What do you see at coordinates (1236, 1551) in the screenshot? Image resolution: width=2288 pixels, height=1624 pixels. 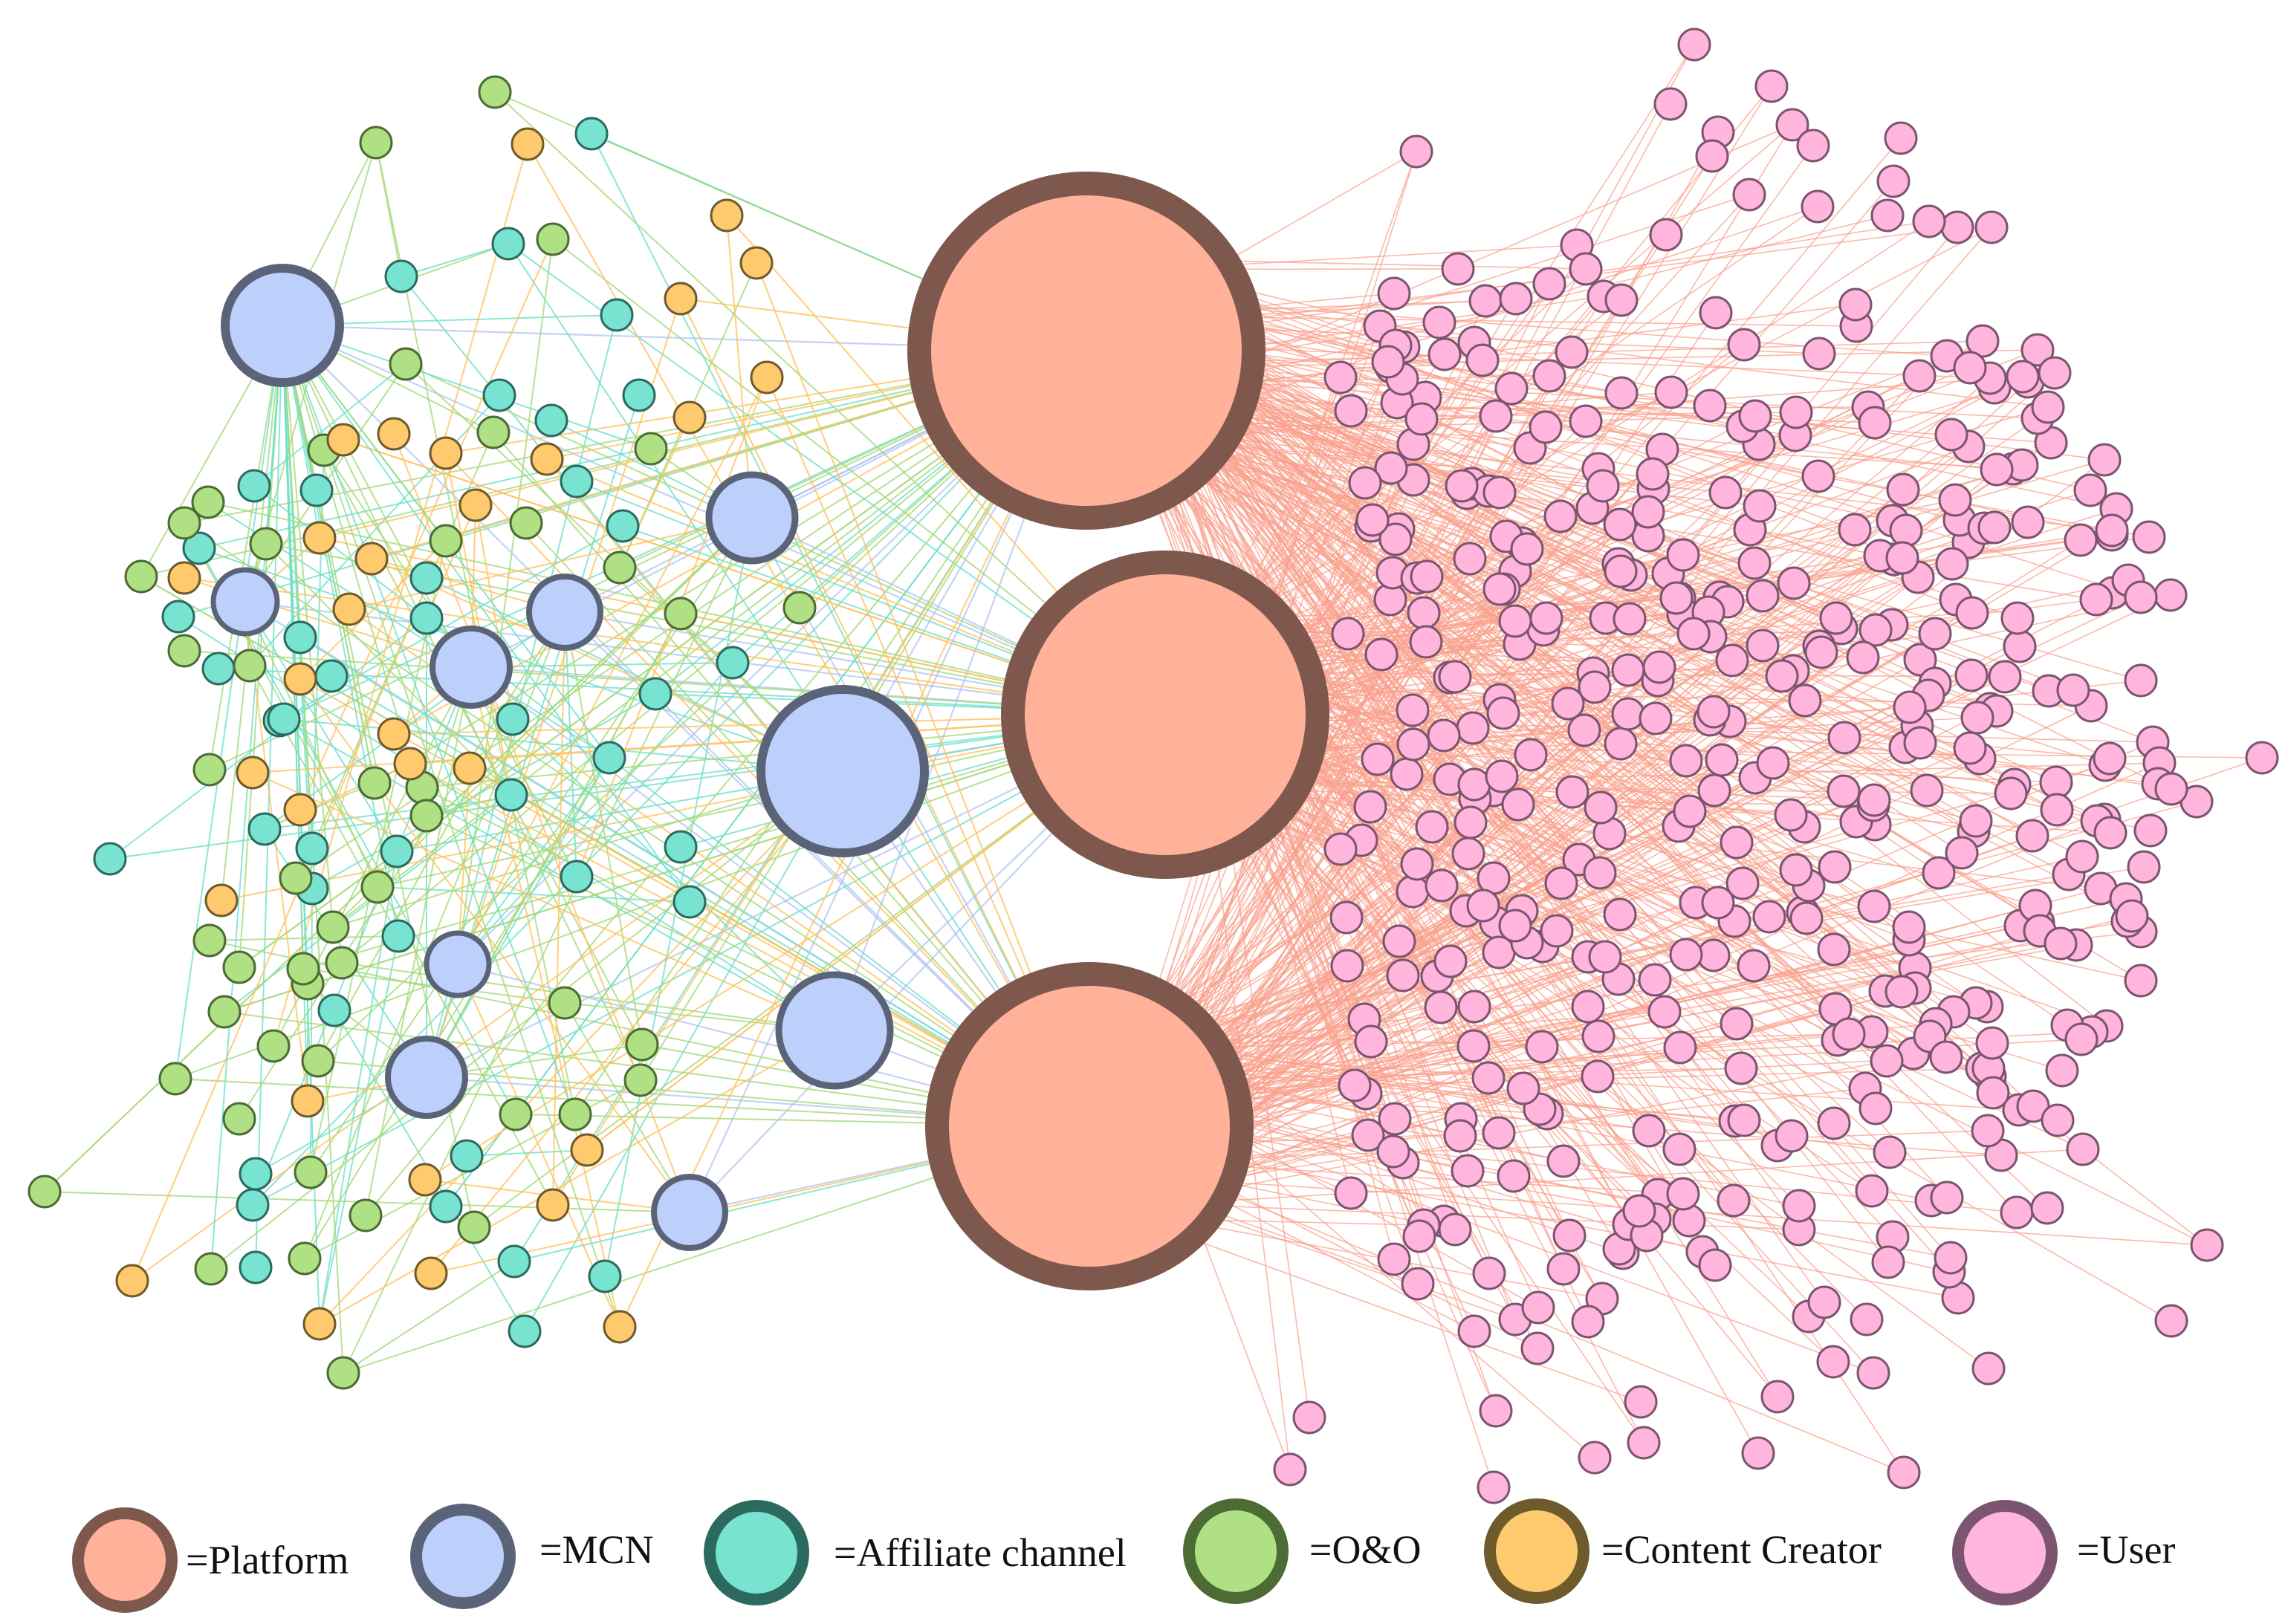 I see `legend-swatch-oo` at bounding box center [1236, 1551].